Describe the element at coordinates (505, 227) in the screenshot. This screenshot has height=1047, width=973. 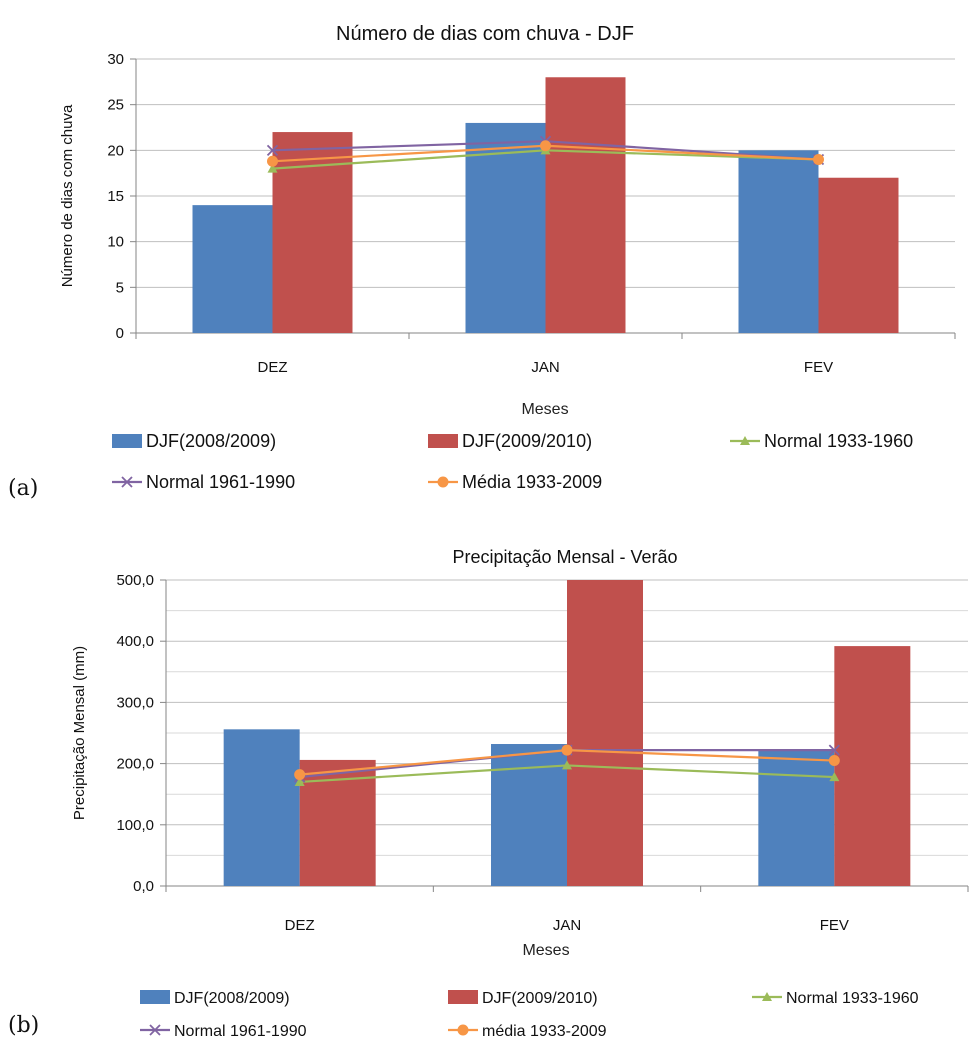
I see `bar-1-jan` at that location.